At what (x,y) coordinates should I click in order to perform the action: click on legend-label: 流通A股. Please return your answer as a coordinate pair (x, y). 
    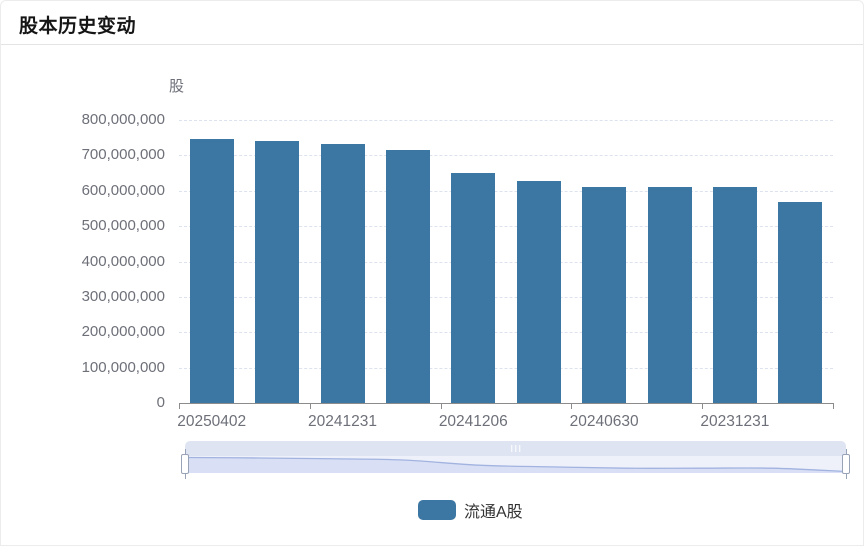
    Looking at the image, I should click on (493, 512).